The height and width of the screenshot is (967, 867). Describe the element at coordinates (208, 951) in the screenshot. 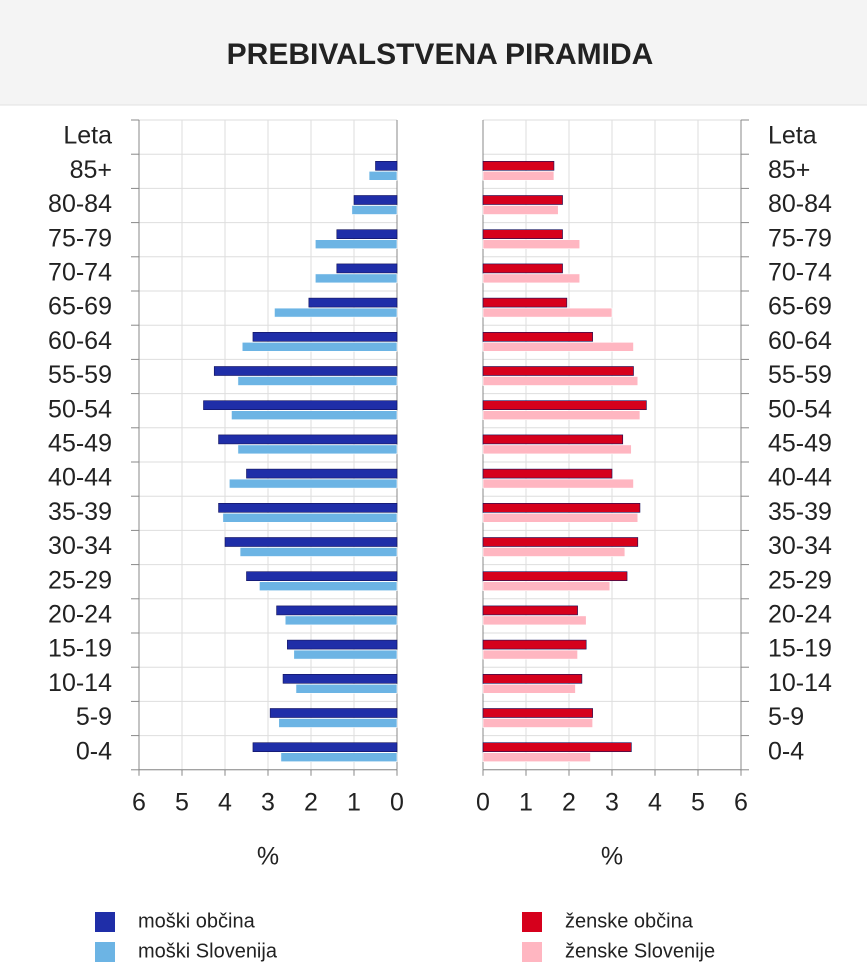

I see `legend-label: moški Slovenija` at that location.